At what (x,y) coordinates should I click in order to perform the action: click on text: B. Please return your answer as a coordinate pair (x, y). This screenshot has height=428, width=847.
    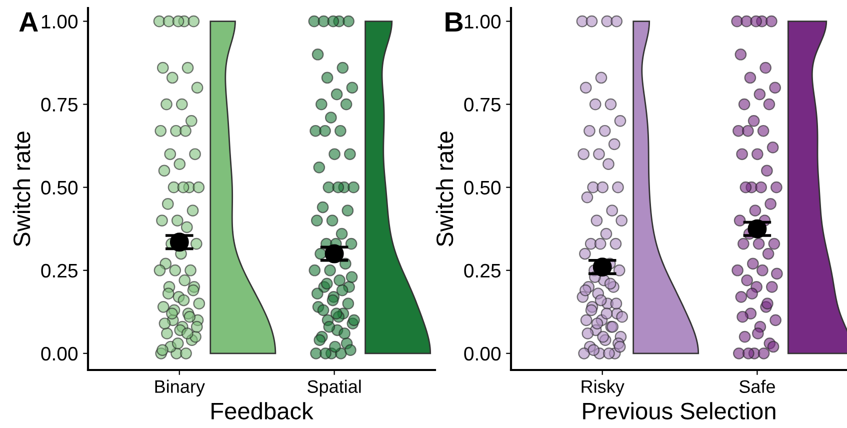
    Looking at the image, I should click on (454, 22).